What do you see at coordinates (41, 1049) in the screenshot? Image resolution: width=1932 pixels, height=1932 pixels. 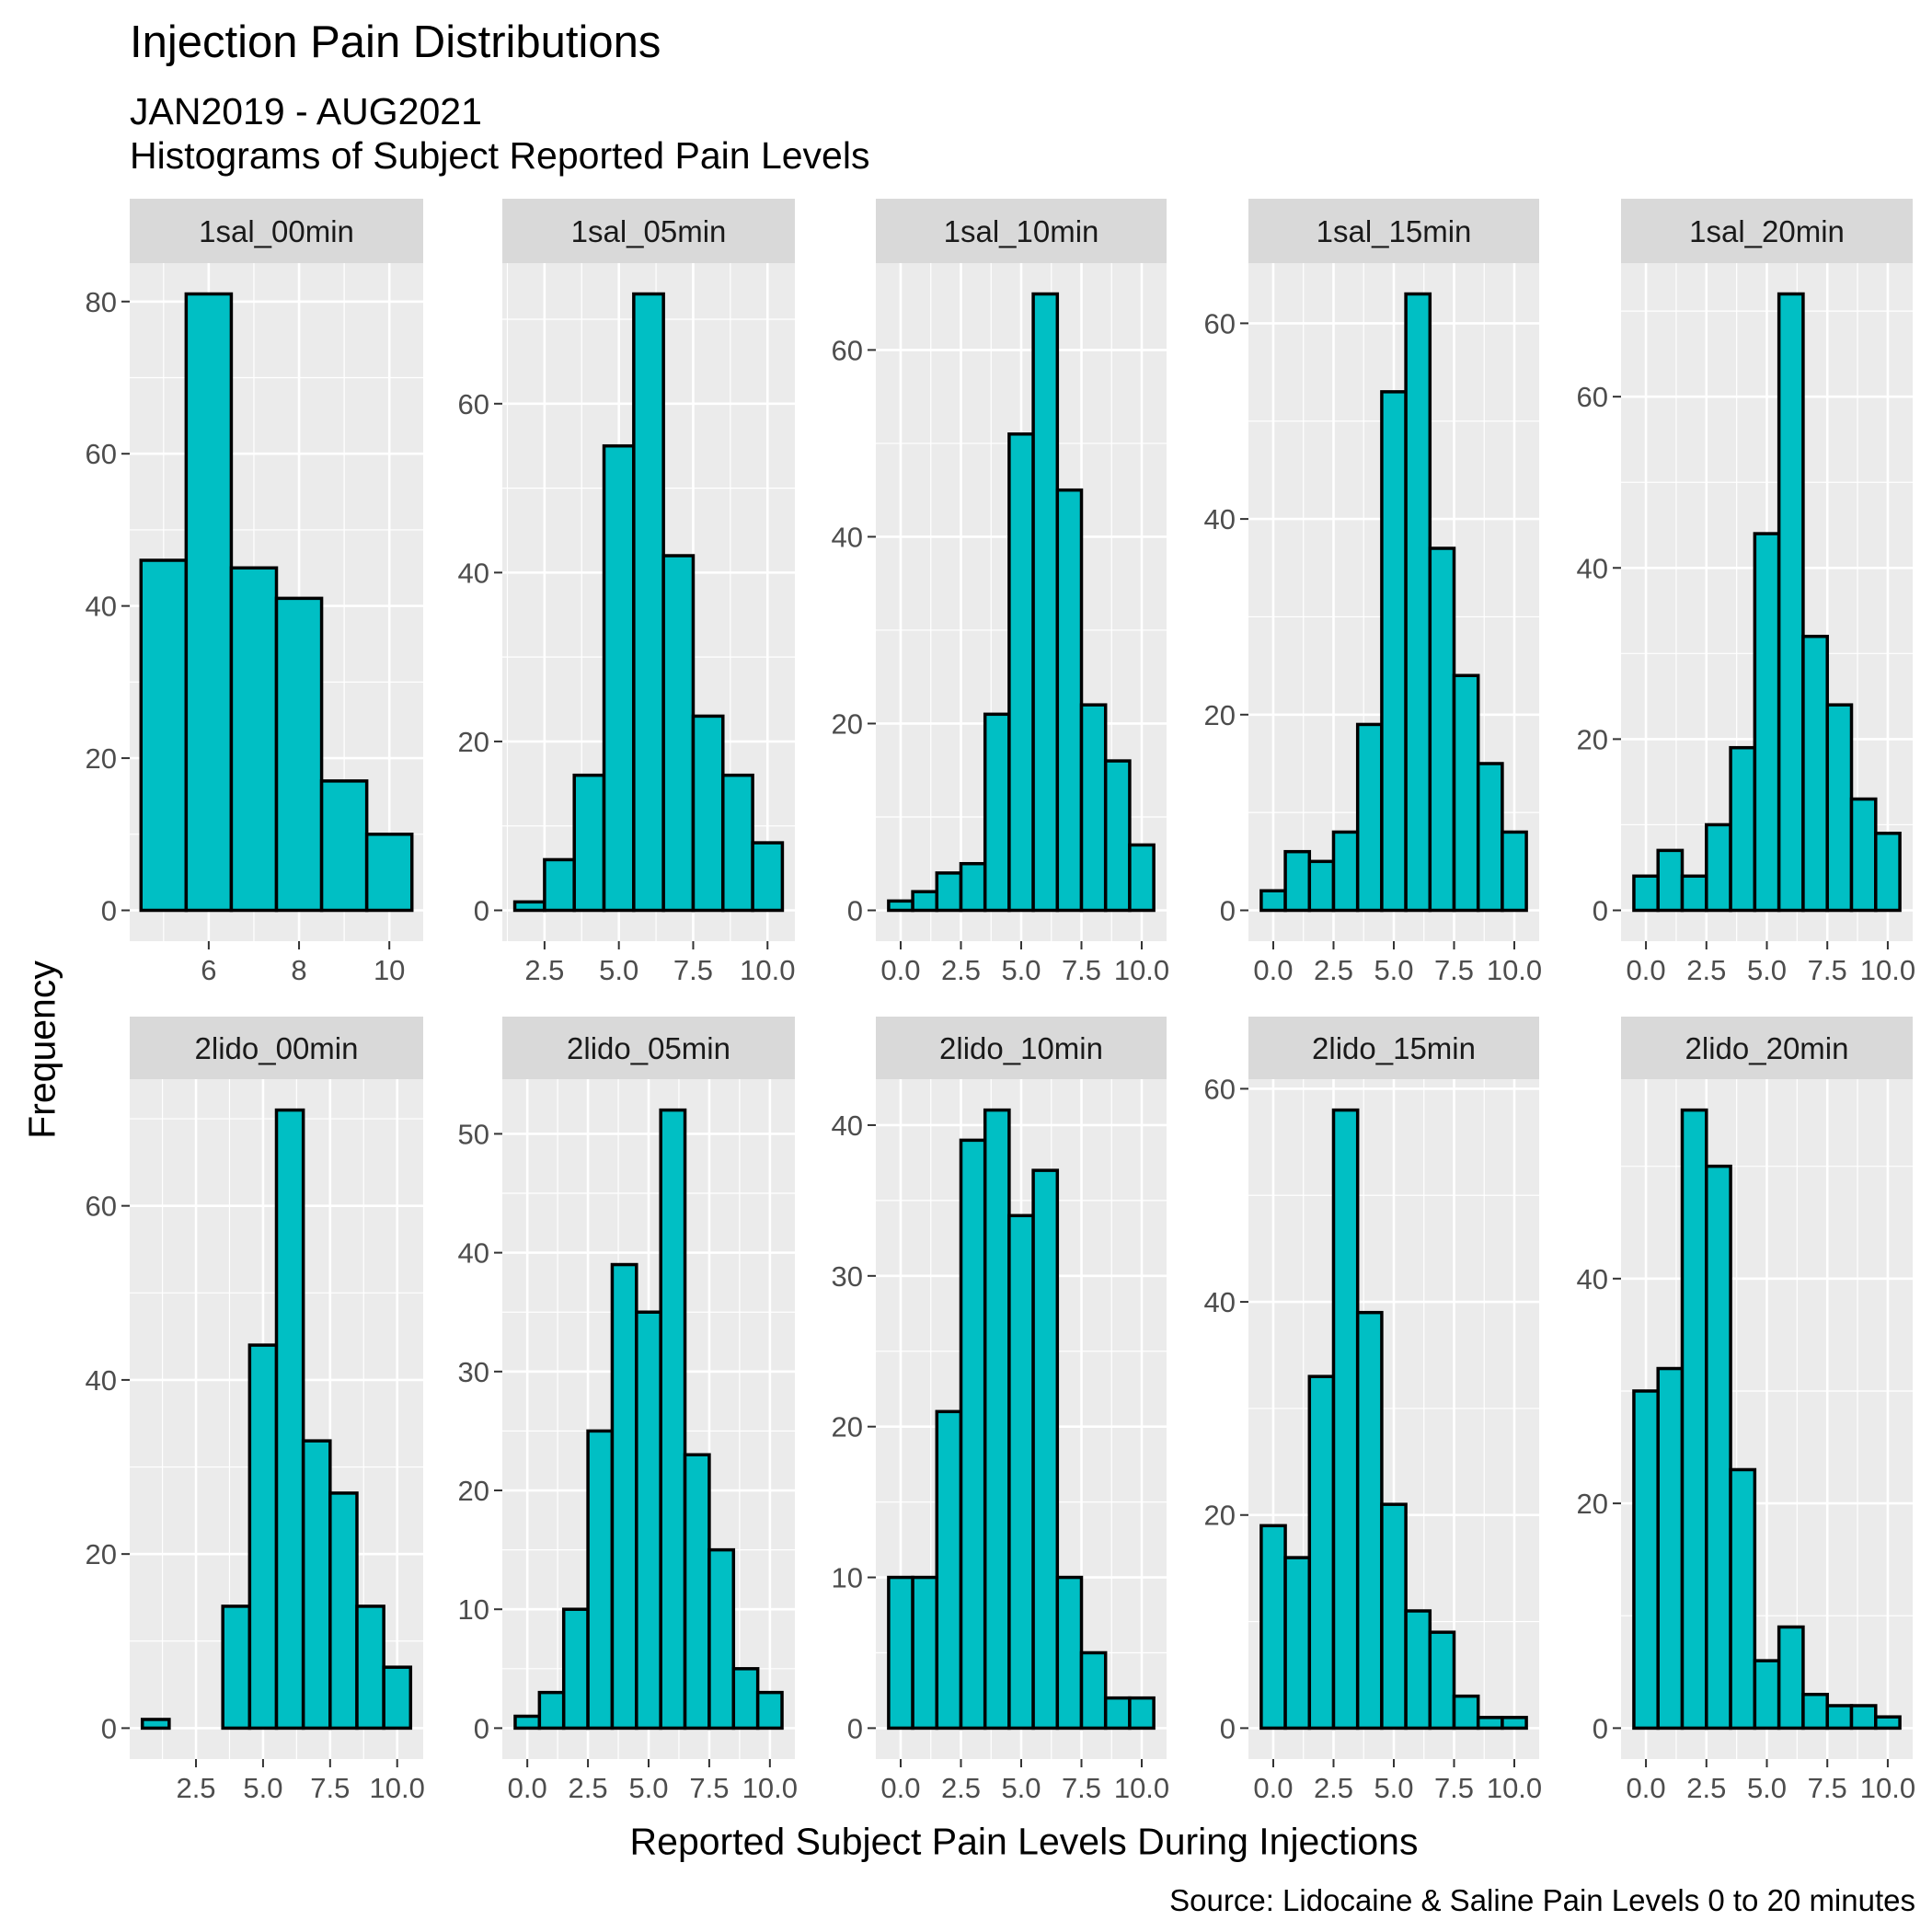 I see `y-axis-label: Frequency` at bounding box center [41, 1049].